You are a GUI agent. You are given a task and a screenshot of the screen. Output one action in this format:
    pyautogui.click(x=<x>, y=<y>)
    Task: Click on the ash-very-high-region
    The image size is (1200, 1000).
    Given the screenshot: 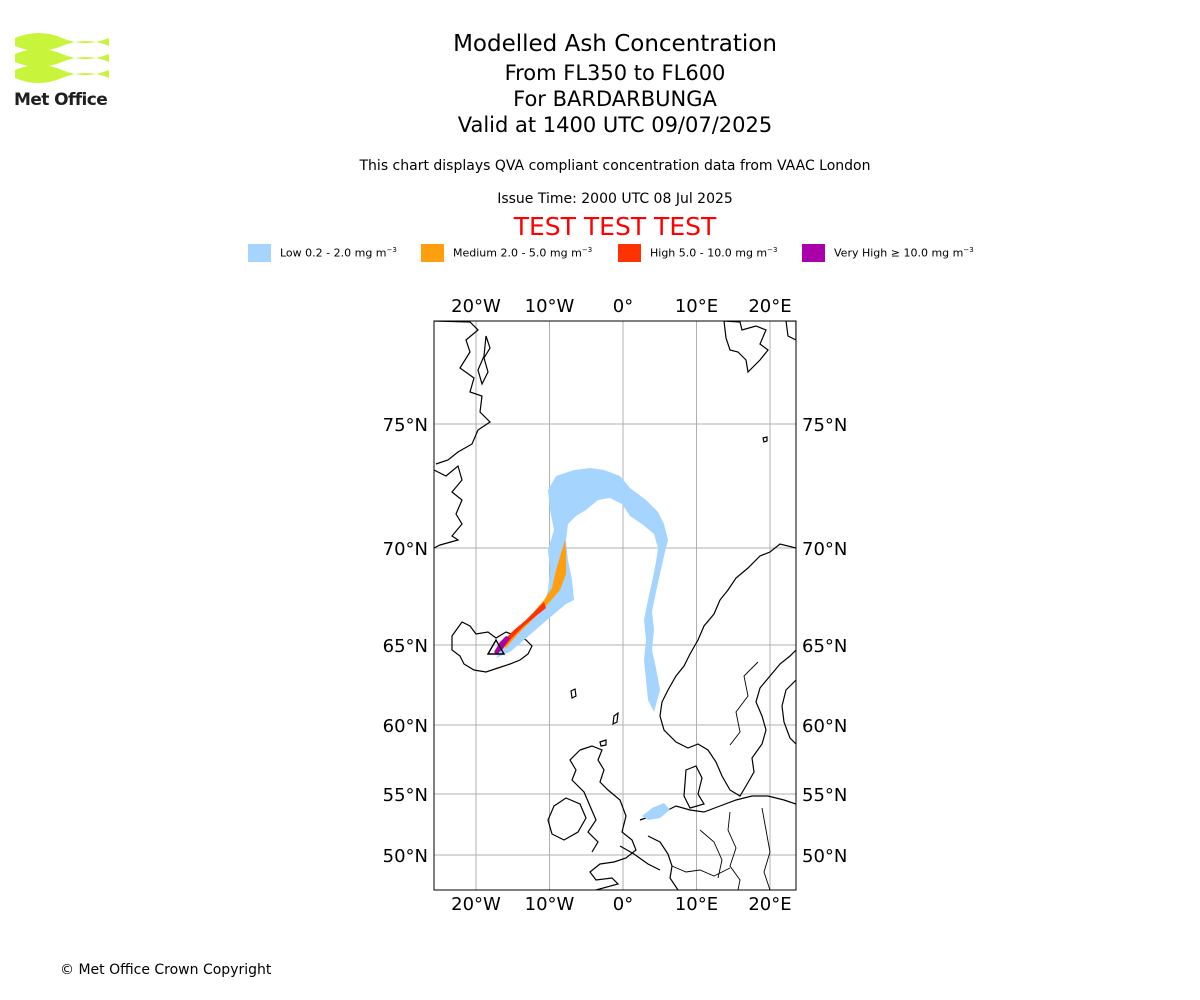 What is the action you would take?
    pyautogui.click(x=502, y=645)
    